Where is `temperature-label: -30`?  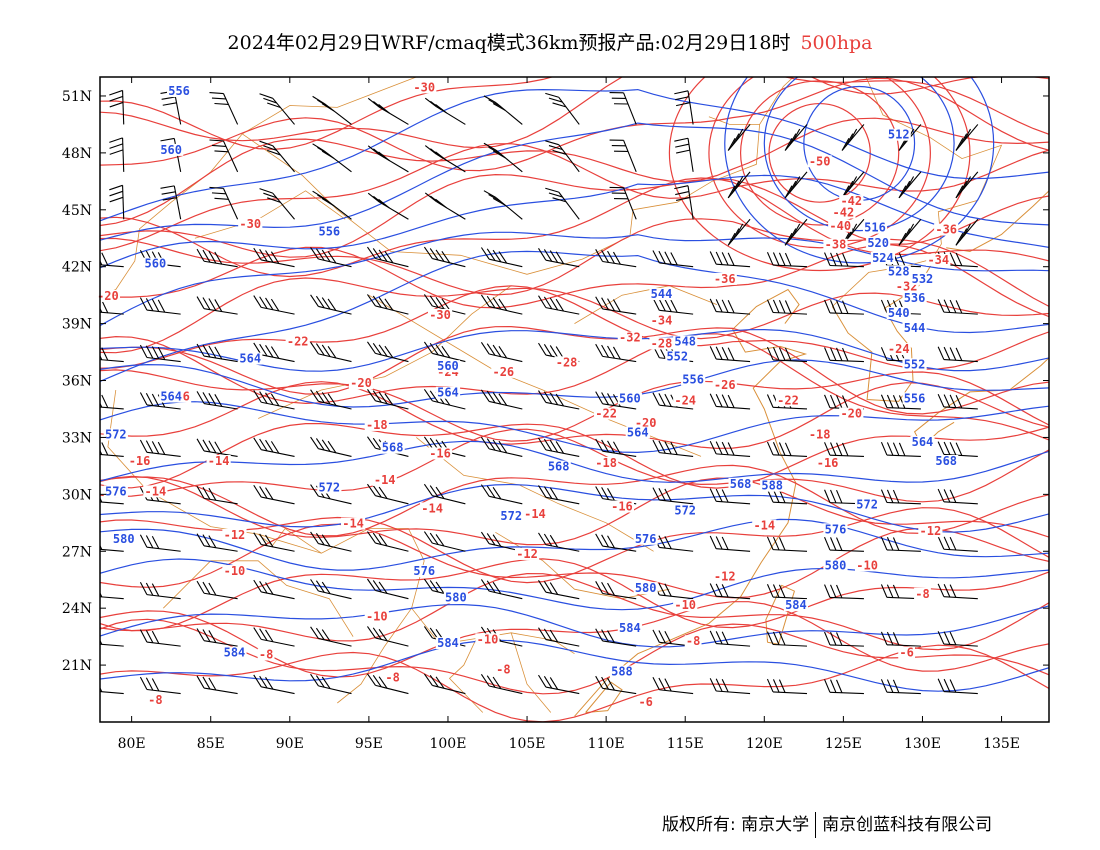 temperature-label: -30 is located at coordinates (250, 224).